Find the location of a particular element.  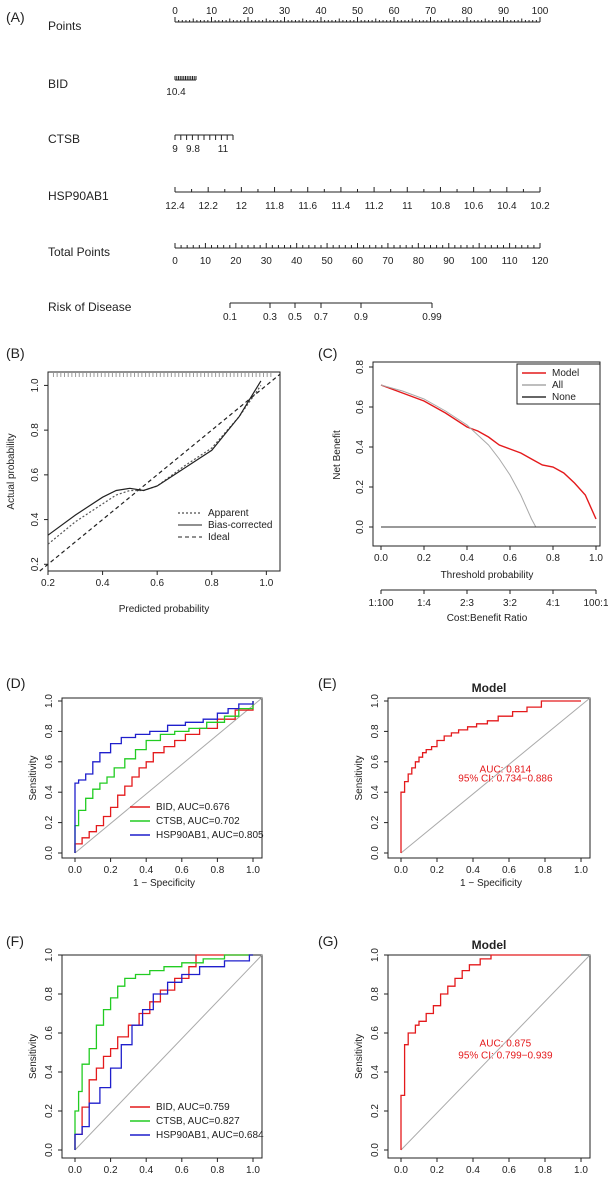

points-tick-label: 50 is located at coordinates (358, 11).